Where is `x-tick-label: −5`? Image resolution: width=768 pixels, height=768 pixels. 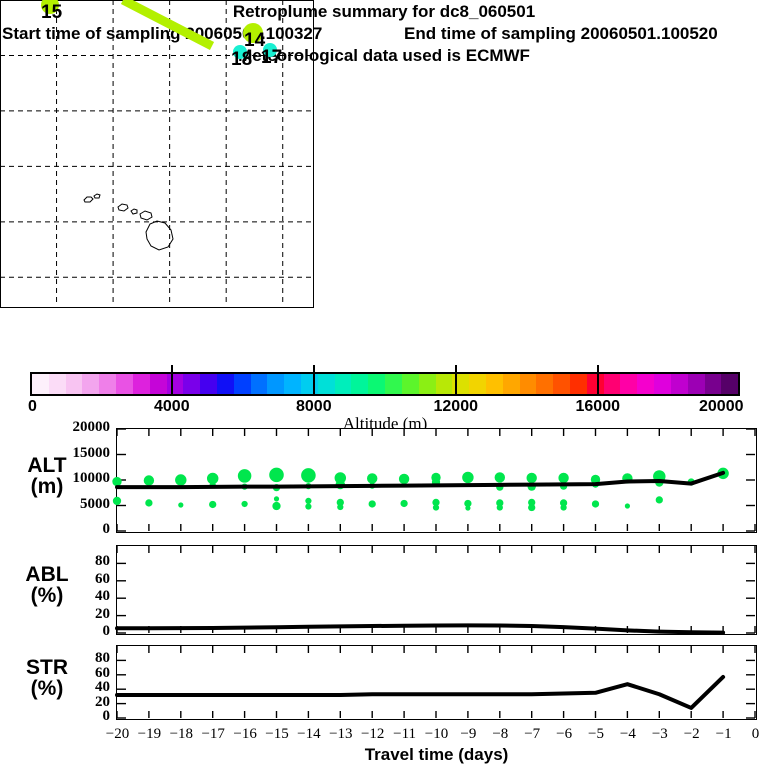
x-tick-label: −5 is located at coordinates (596, 734).